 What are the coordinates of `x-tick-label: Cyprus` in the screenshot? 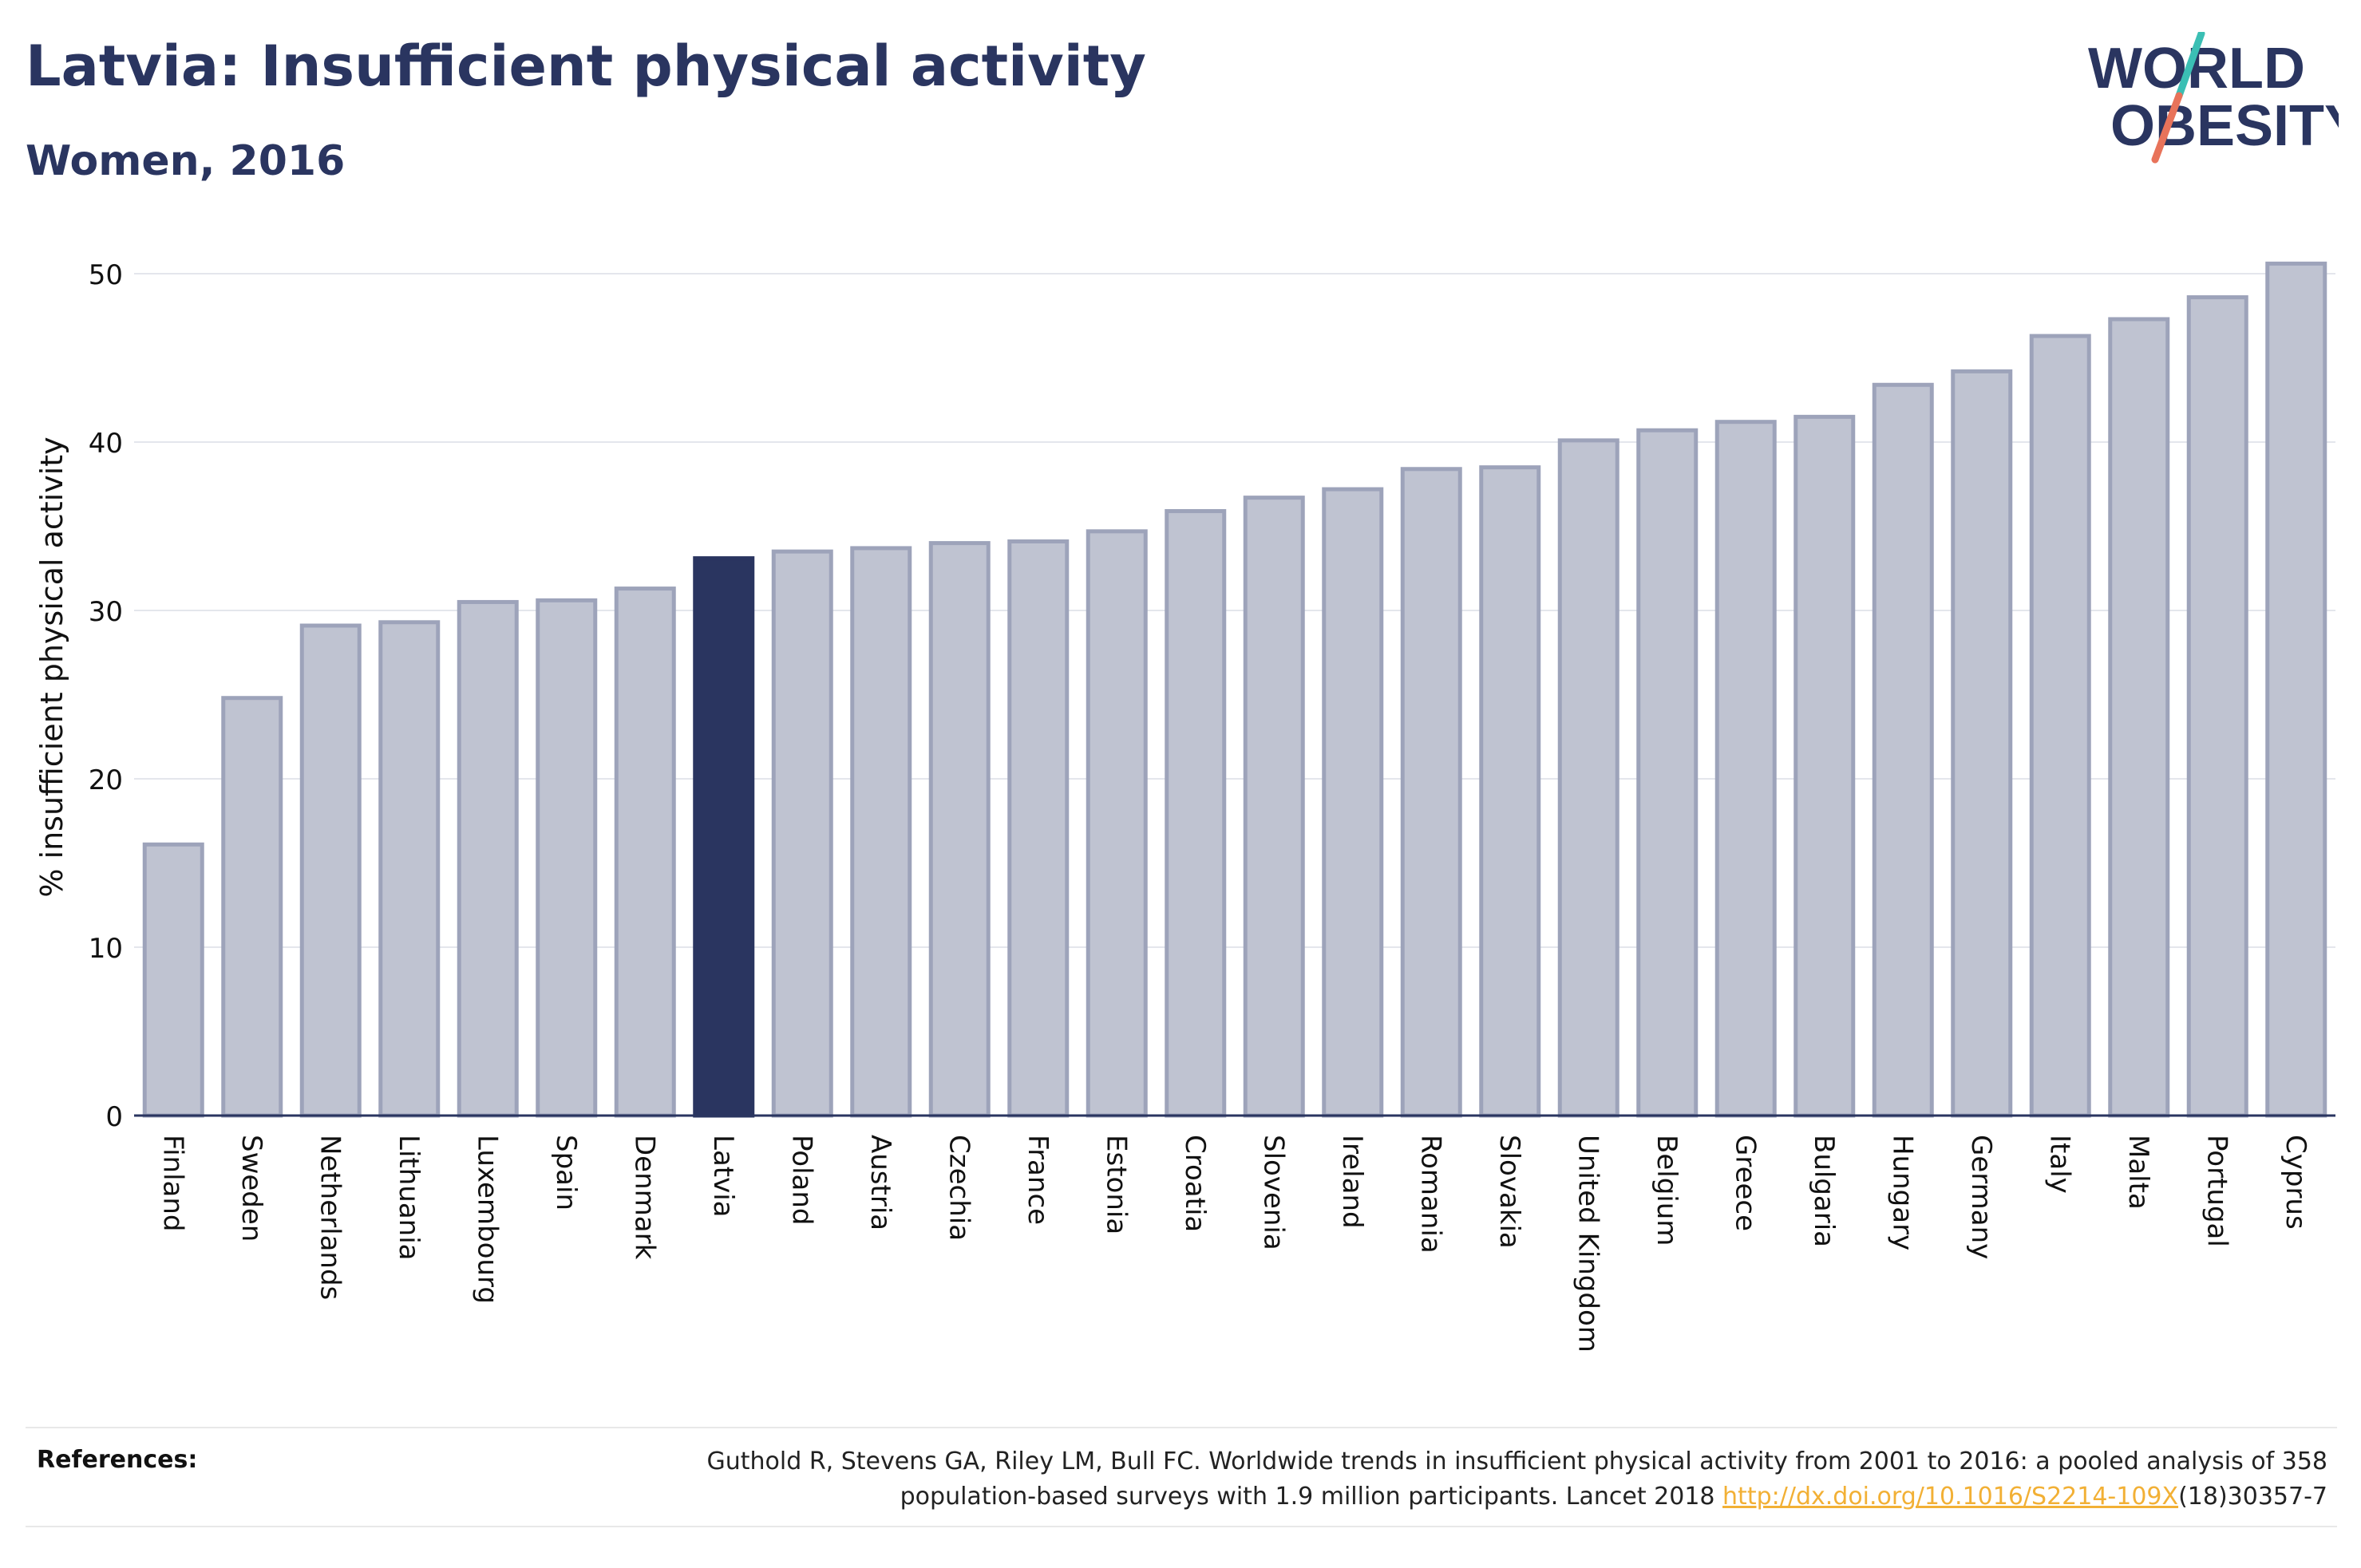 It's located at (2296, 1182).